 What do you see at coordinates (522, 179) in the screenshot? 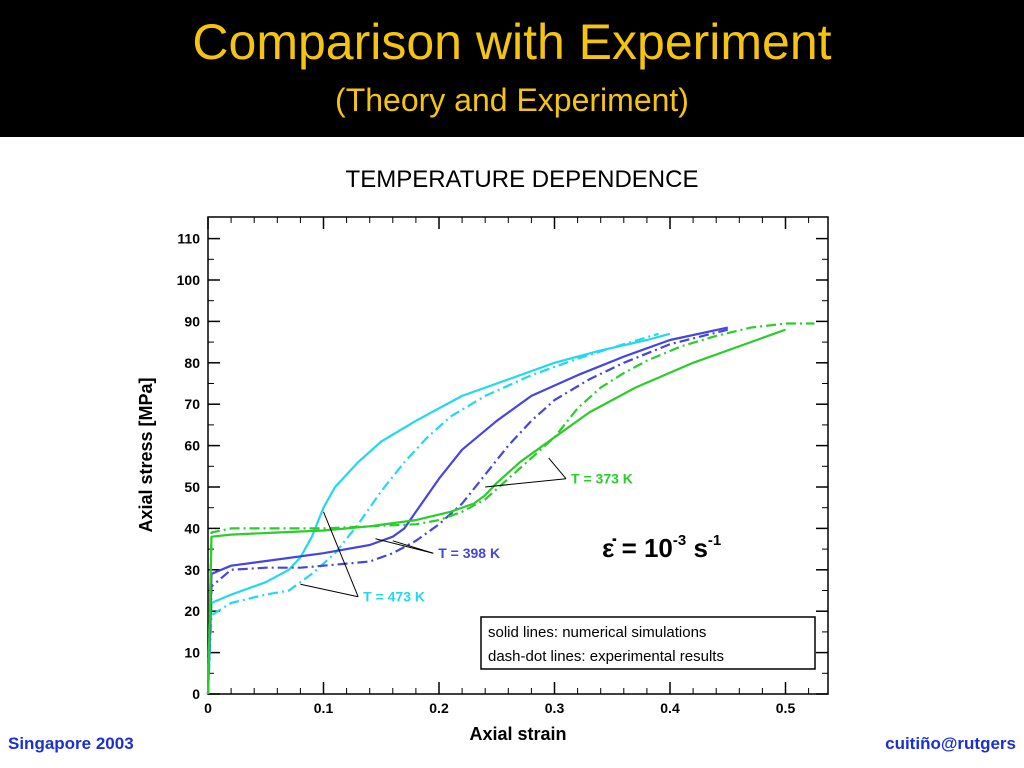
I see `chart-title: TEMPERATURE DEPENDENCE` at bounding box center [522, 179].